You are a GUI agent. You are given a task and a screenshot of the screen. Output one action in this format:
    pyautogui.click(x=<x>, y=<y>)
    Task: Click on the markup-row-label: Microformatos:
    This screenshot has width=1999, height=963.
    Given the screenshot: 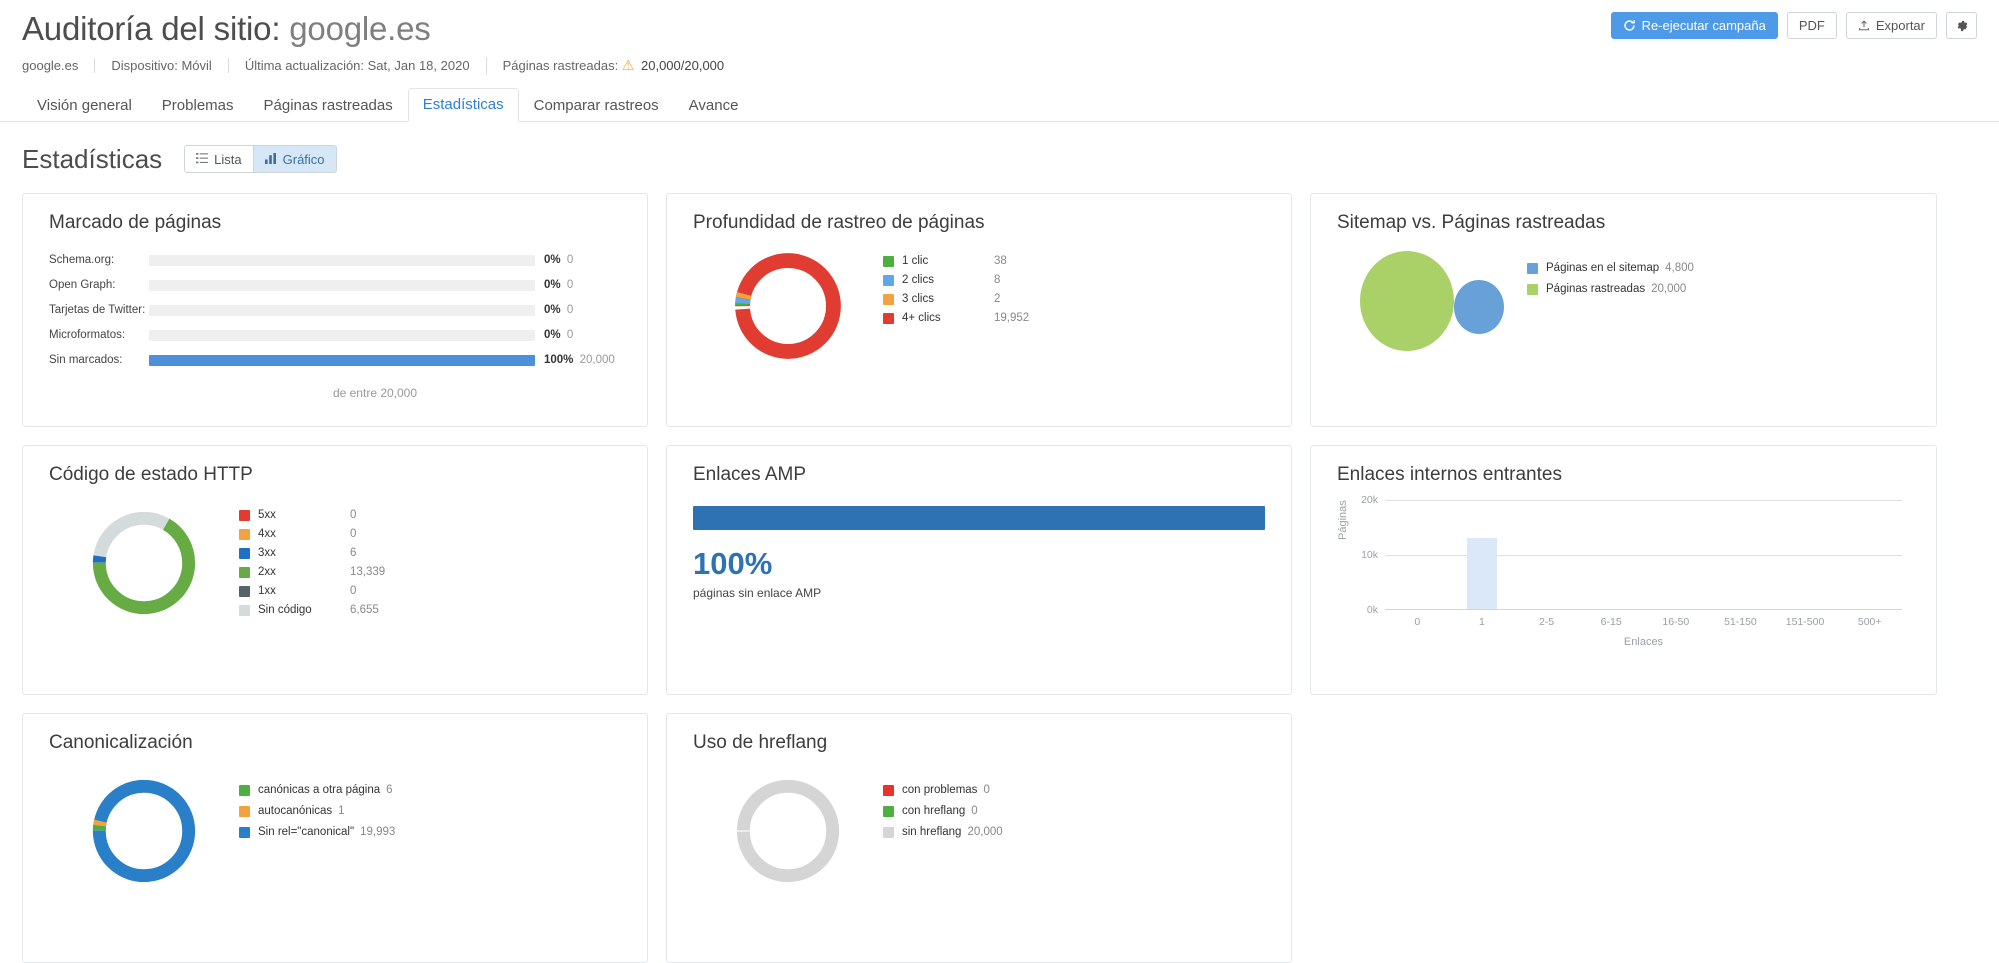 What is the action you would take?
    pyautogui.click(x=87, y=335)
    